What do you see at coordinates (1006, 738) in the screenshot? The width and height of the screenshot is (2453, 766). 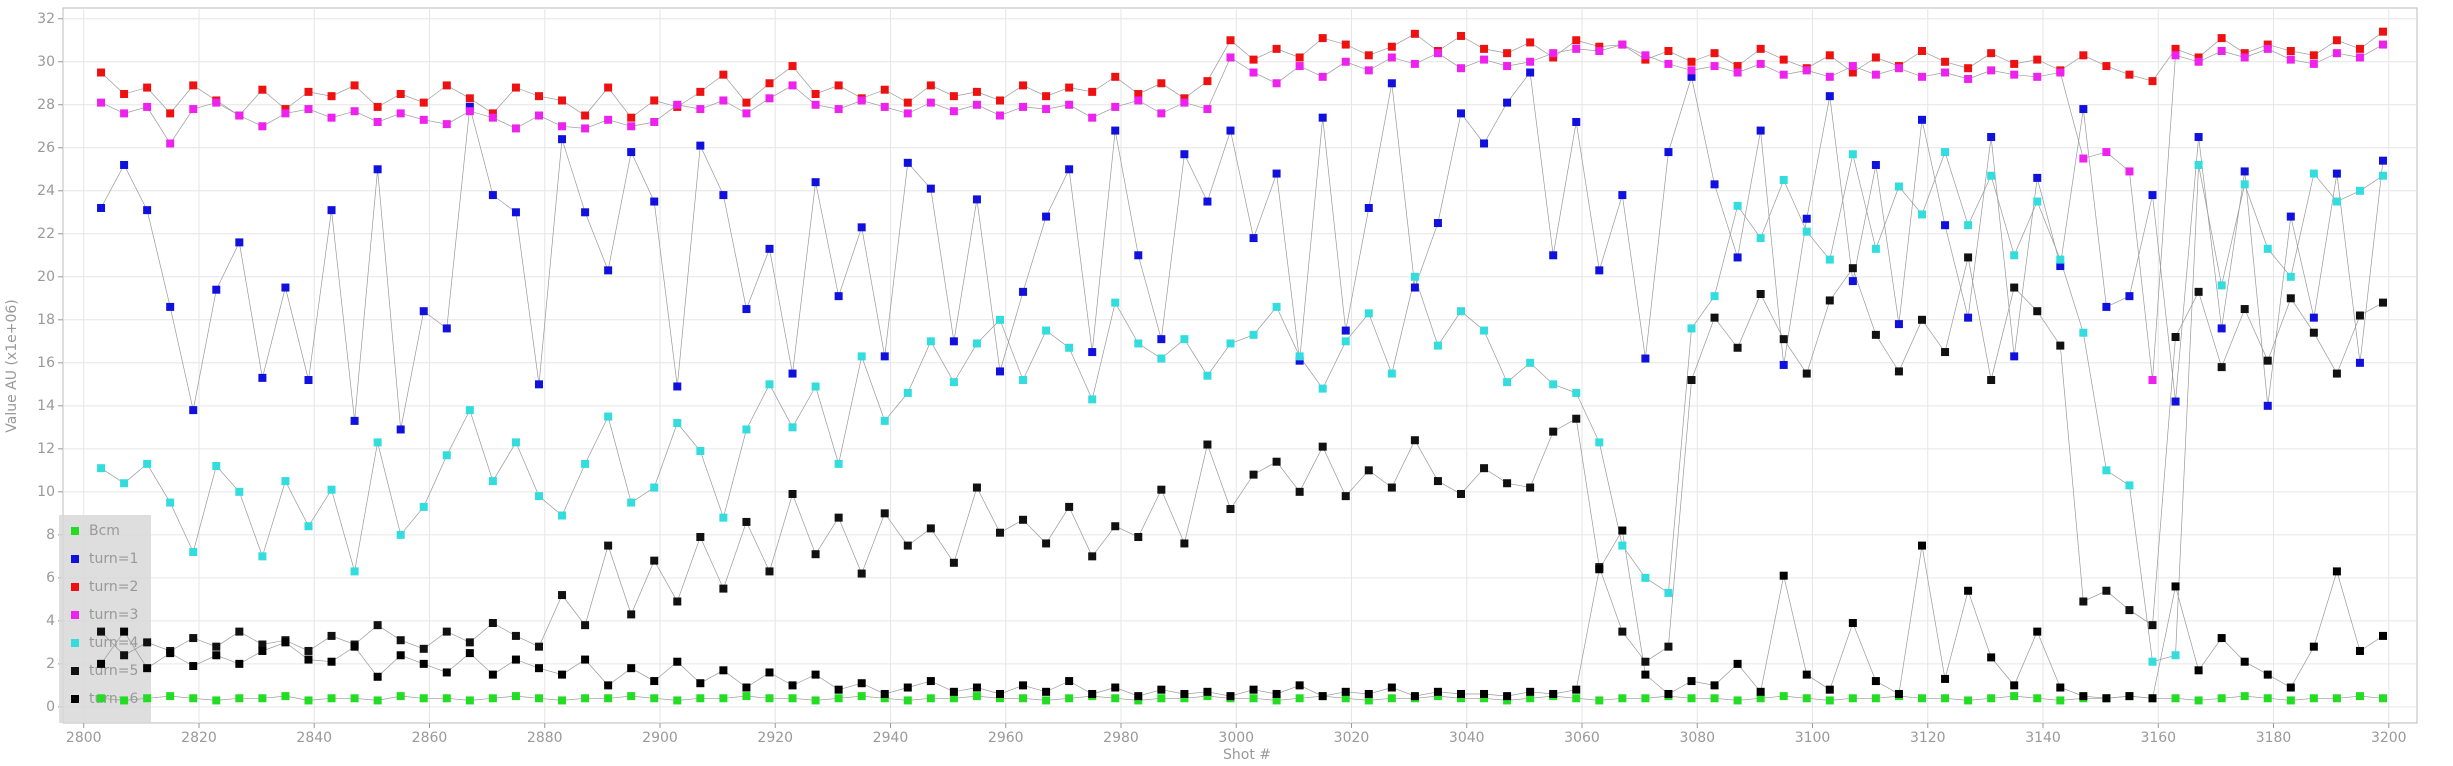 I see `x-tick-label: 2960` at bounding box center [1006, 738].